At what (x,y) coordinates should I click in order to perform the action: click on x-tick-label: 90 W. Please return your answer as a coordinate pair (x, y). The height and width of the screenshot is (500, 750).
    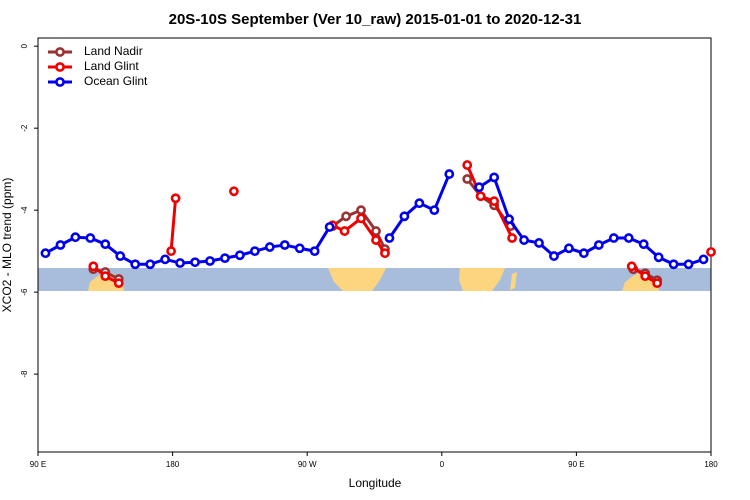
    Looking at the image, I should click on (307, 464).